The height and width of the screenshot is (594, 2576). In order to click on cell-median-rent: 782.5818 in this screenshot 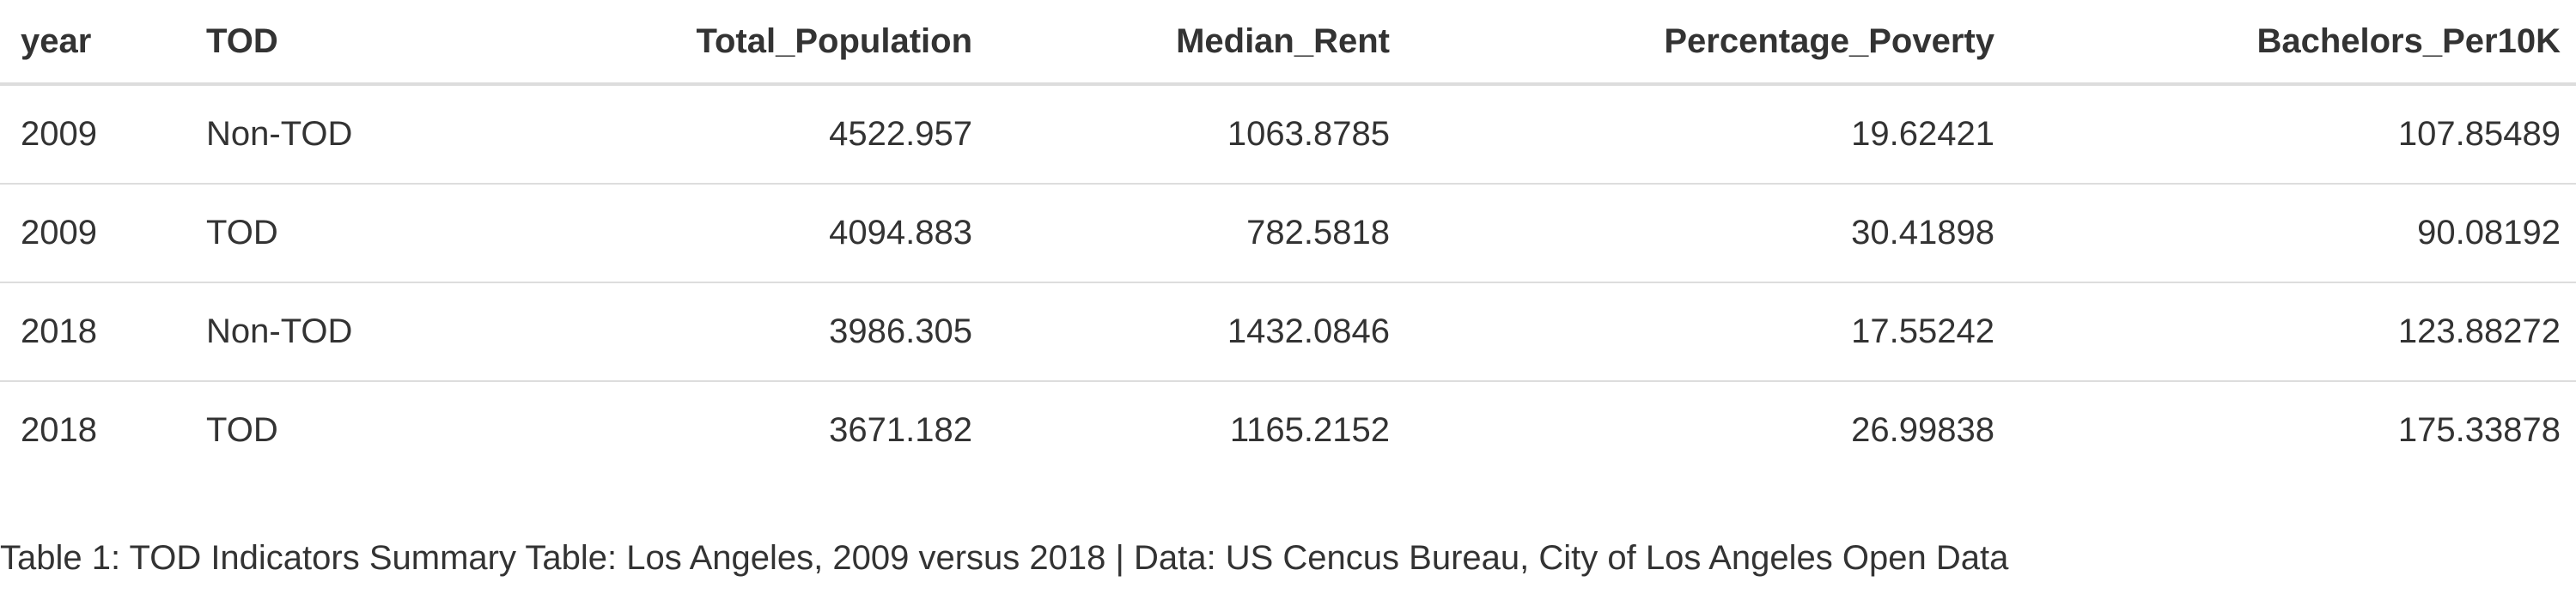, I will do `click(1196, 234)`.